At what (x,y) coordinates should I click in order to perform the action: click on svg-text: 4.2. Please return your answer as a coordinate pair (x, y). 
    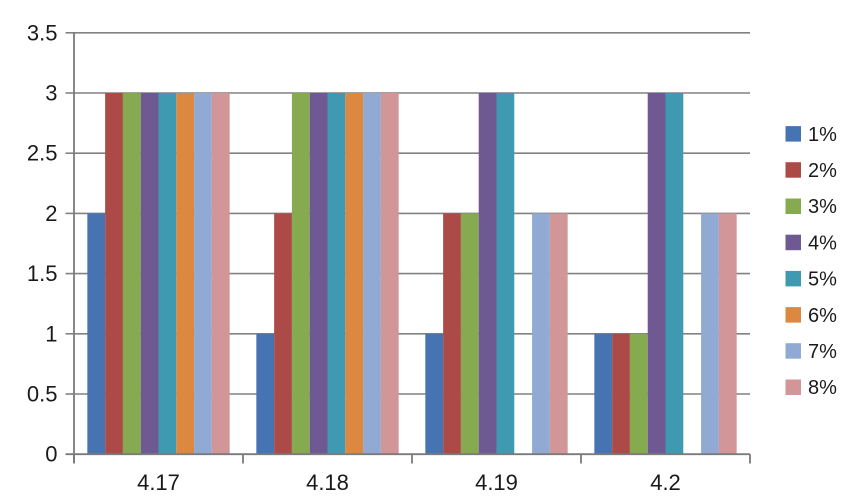
    Looking at the image, I should click on (665, 482).